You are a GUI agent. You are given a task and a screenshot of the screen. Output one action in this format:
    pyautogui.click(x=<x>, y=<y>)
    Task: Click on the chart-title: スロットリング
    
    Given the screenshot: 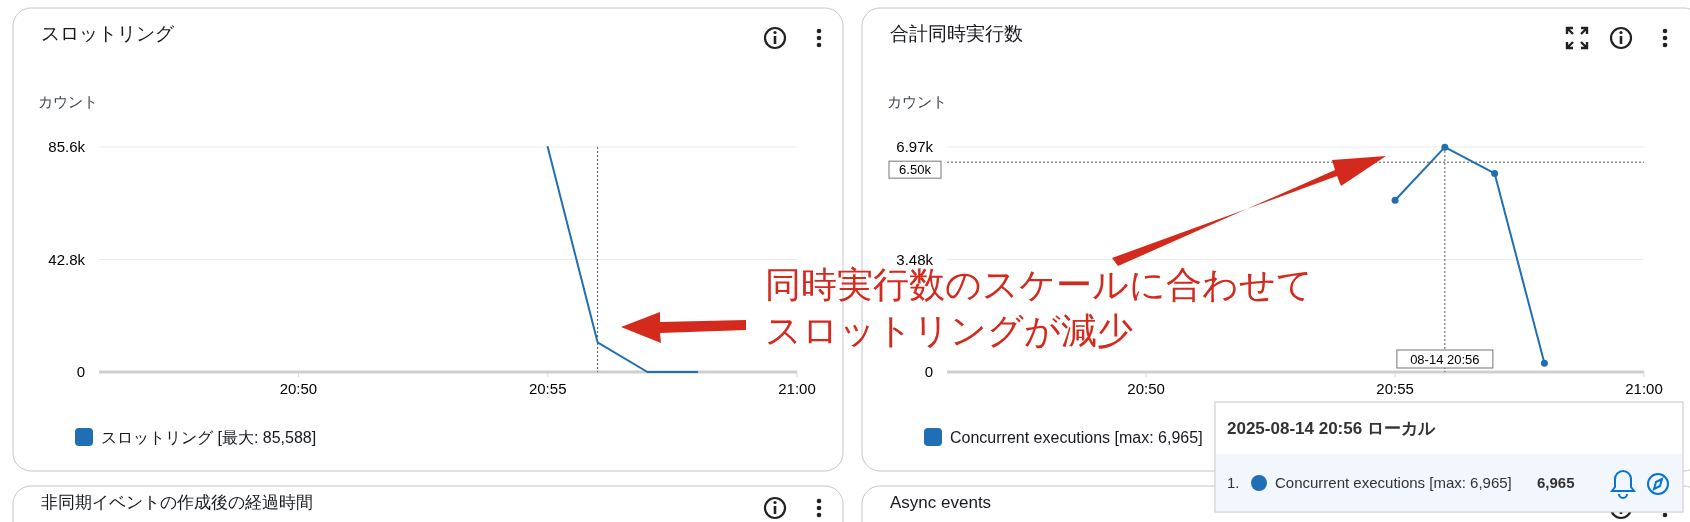 What is the action you would take?
    pyautogui.click(x=108, y=33)
    